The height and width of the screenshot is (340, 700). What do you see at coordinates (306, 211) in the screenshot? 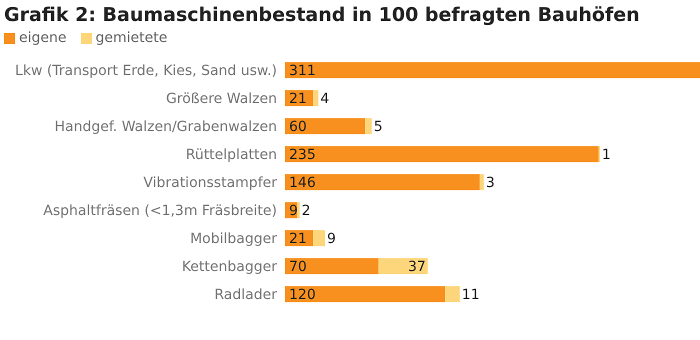
I see `data-label: 2` at bounding box center [306, 211].